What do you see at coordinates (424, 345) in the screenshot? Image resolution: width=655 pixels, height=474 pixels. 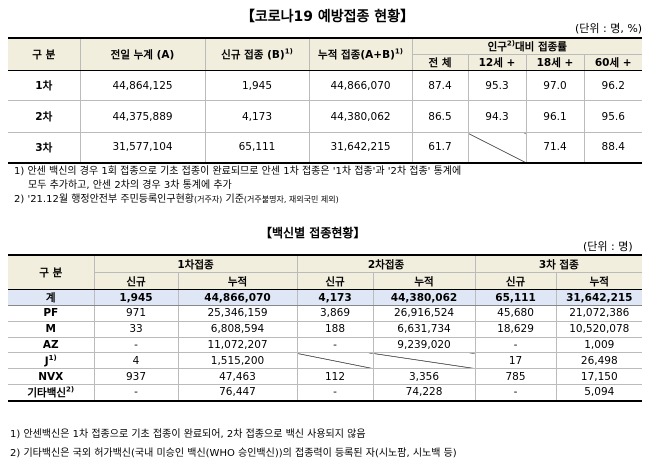 I see `d2-cum: 9,239,020` at bounding box center [424, 345].